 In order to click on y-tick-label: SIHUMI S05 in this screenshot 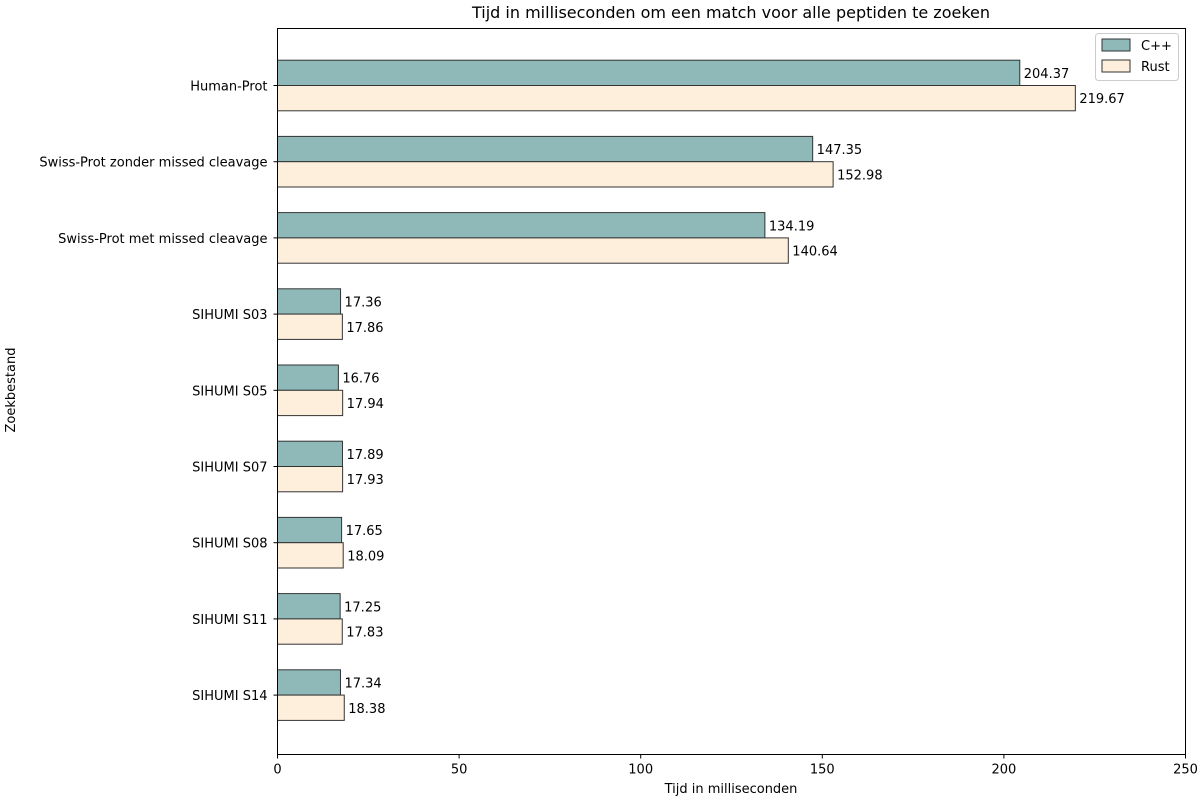, I will do `click(229, 391)`.